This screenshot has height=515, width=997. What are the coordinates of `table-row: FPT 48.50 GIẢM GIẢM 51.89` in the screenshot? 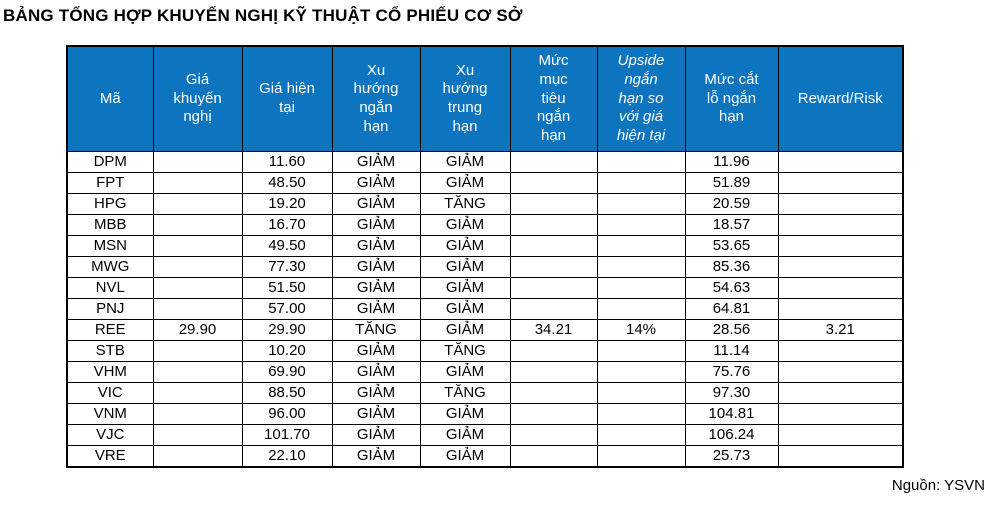 It's located at (485, 183).